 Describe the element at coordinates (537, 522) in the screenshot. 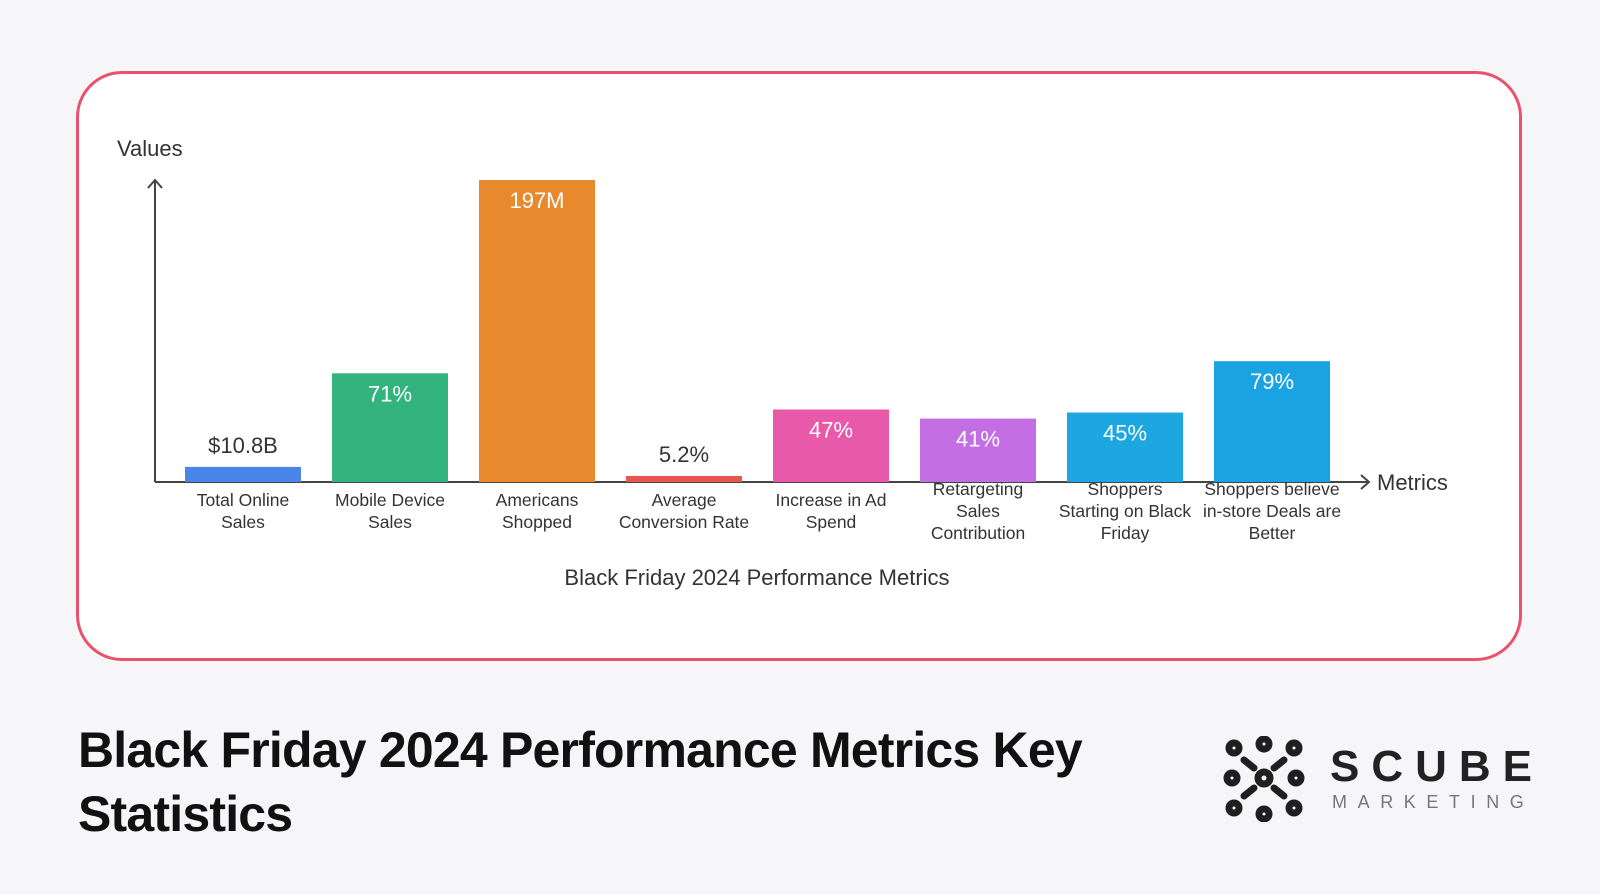

I see `x-tick-label: Shopped` at that location.